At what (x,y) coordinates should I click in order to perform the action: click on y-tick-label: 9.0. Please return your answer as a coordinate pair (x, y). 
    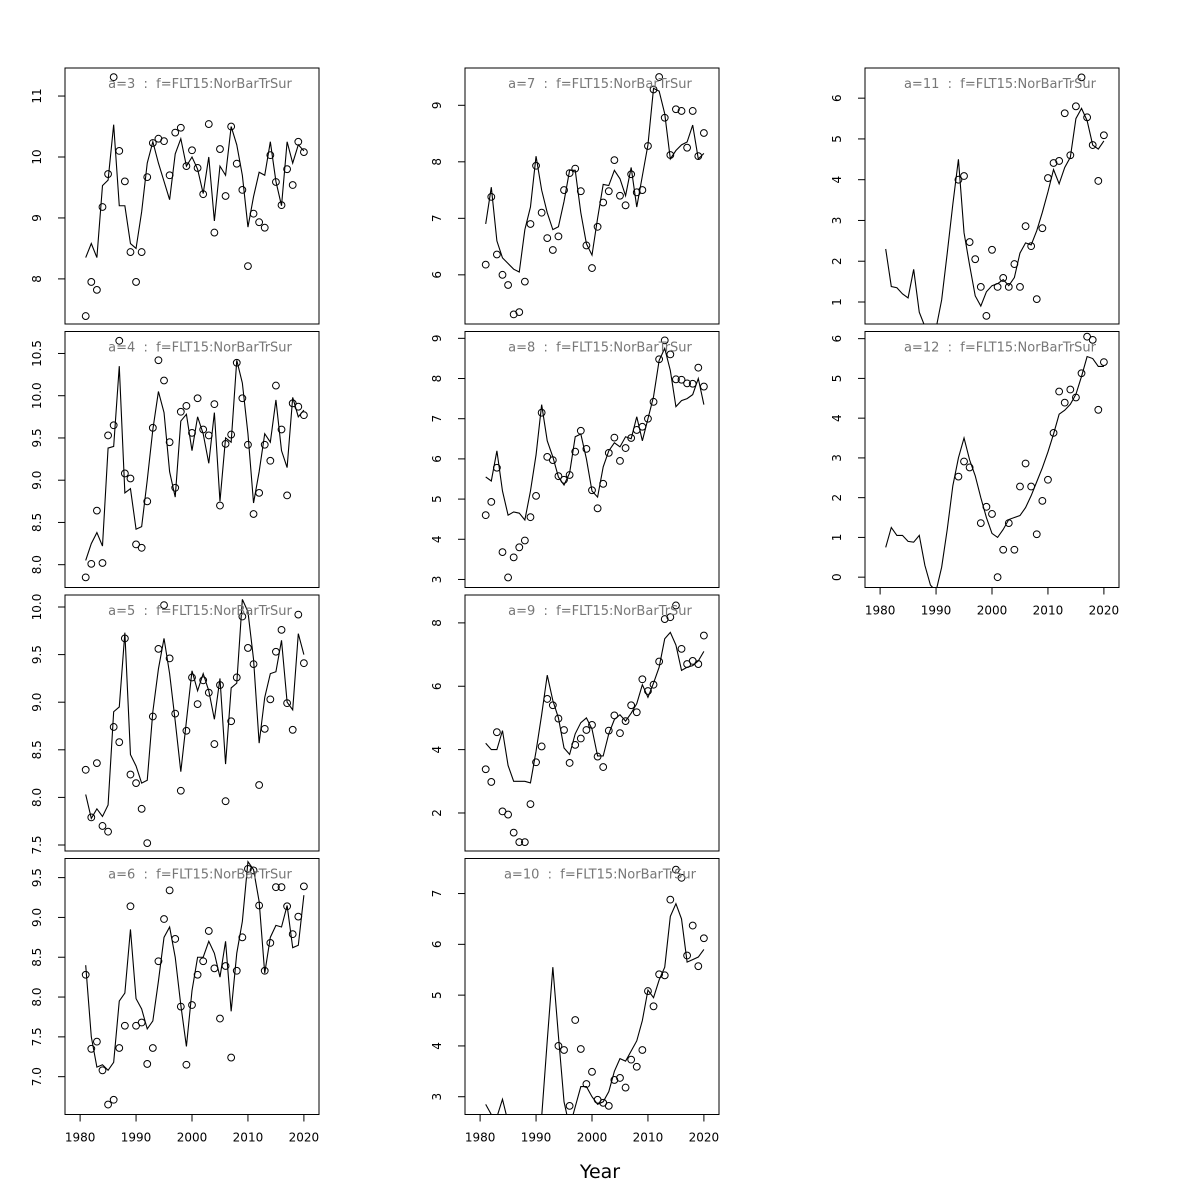
    Looking at the image, I should click on (37, 917).